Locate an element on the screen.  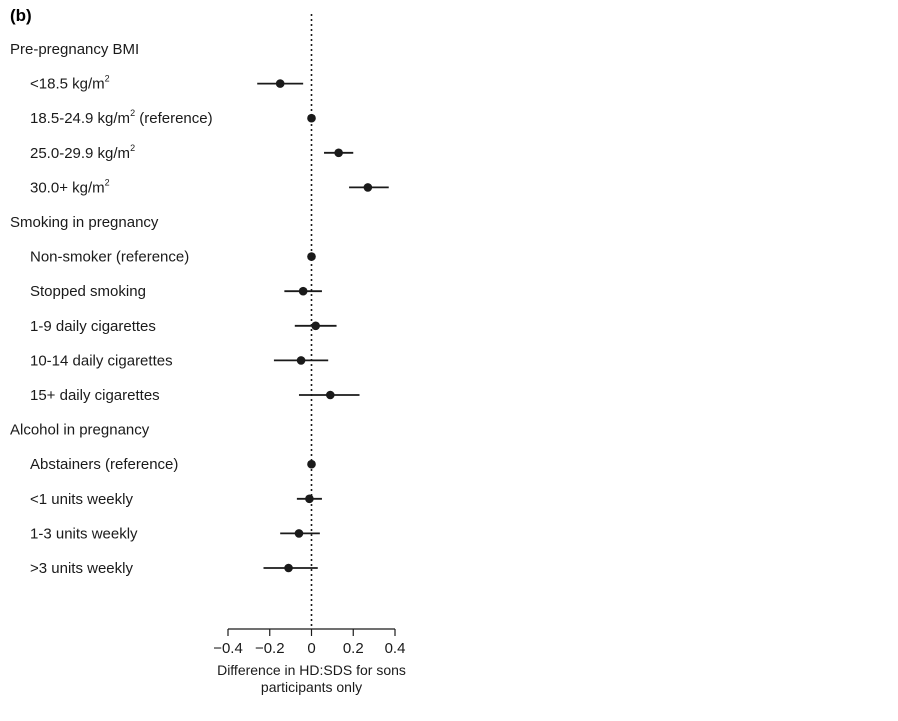
x-tick-label: −0.4 is located at coordinates (228, 648).